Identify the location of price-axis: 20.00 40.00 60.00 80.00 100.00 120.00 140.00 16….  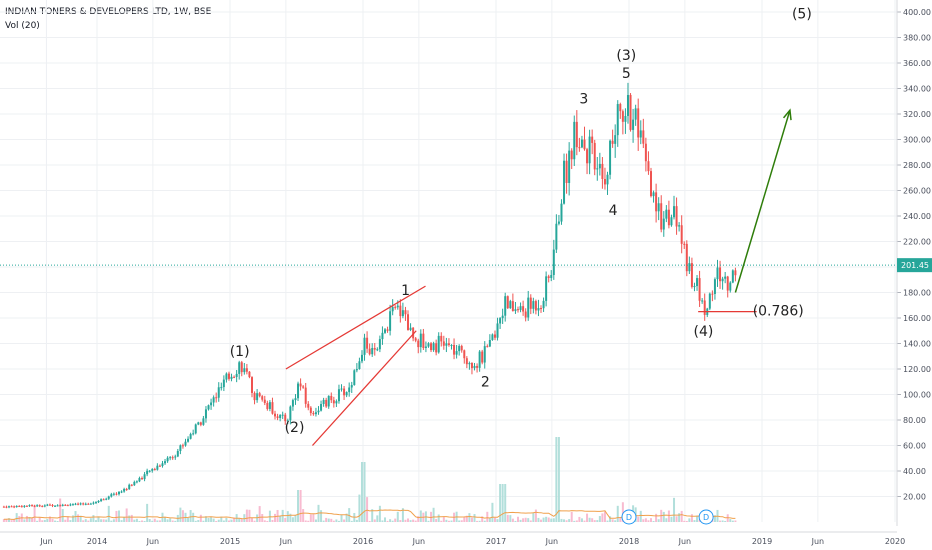
(914, 263).